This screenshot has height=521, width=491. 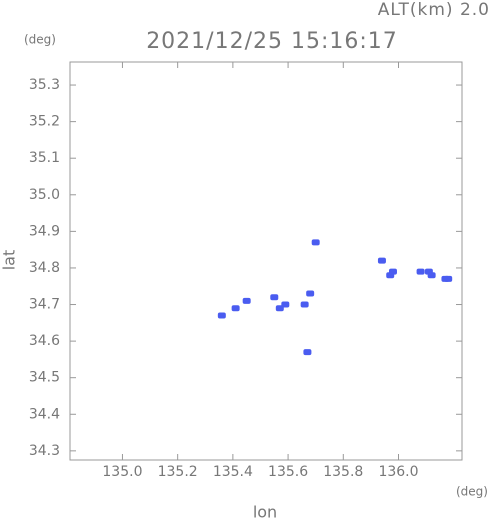 I want to click on chart-title: 2021/12/25 15:16:17, so click(x=272, y=41).